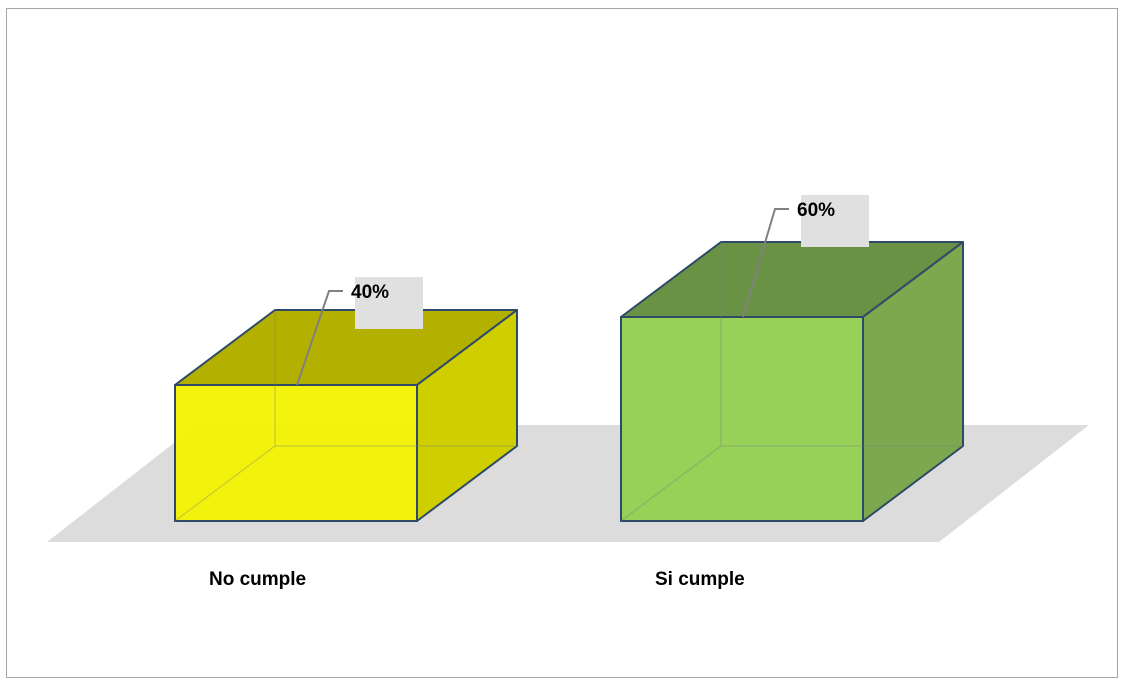 This screenshot has width=1124, height=680. I want to click on data-labels: 40% 60%, so click(582, 290).